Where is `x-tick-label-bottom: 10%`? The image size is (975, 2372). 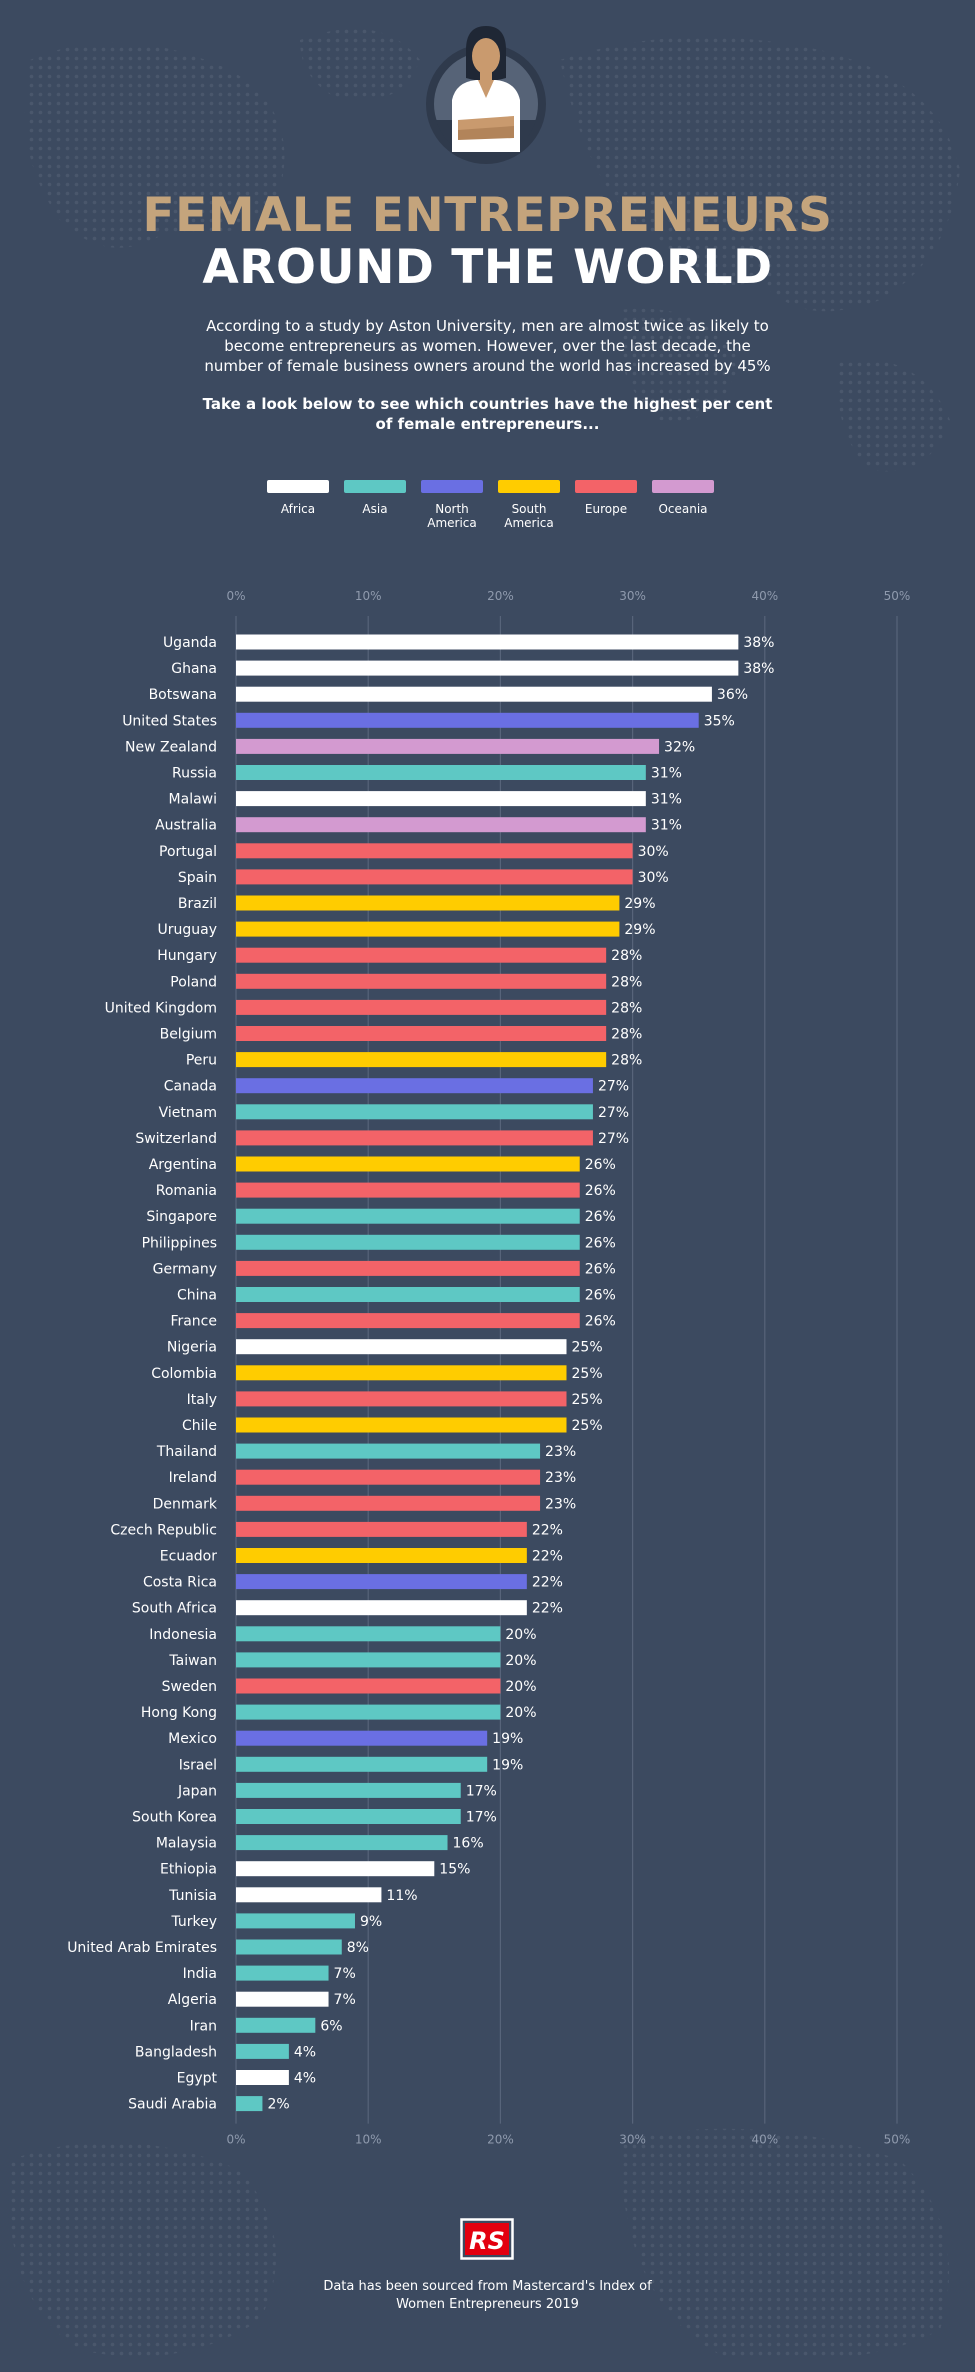 x-tick-label-bottom: 10% is located at coordinates (368, 2140).